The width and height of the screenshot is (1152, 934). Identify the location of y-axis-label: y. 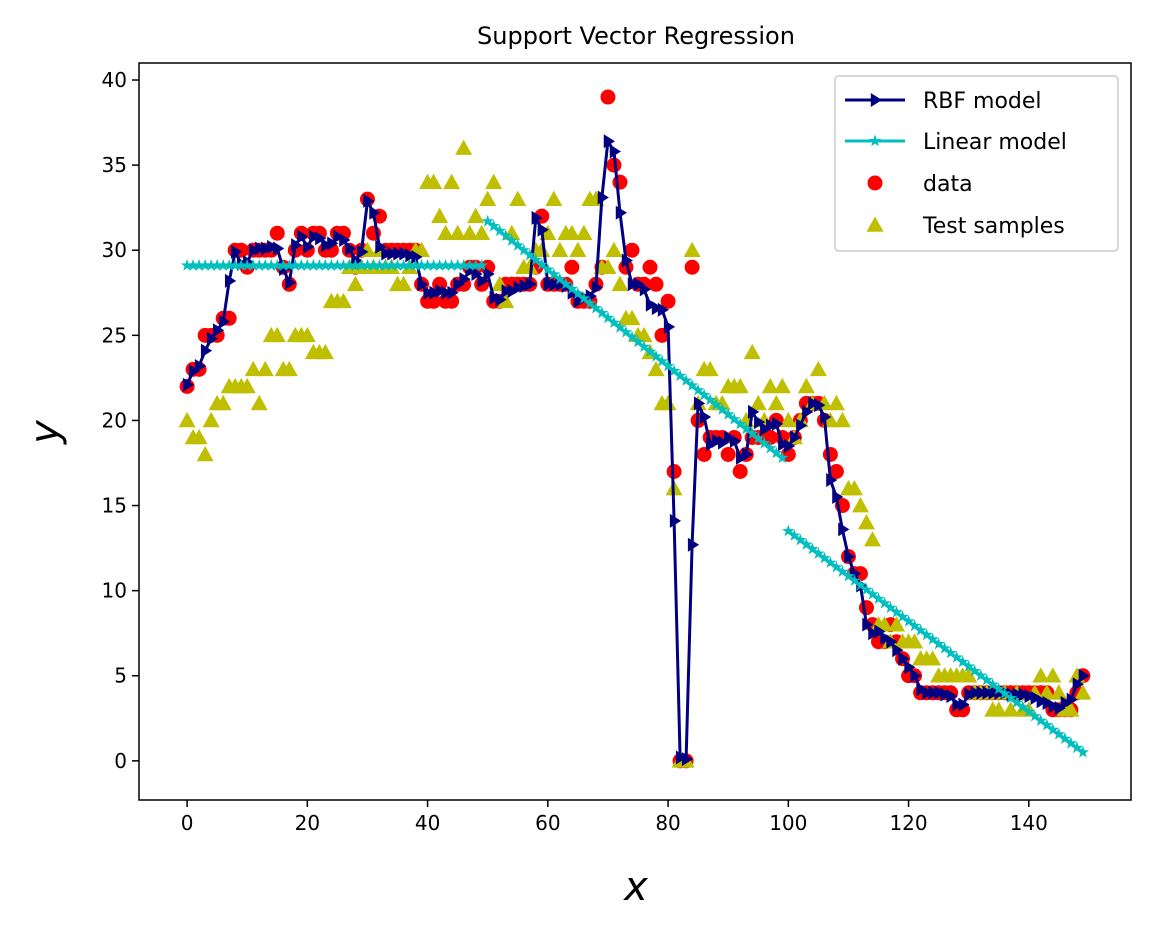
(45, 432).